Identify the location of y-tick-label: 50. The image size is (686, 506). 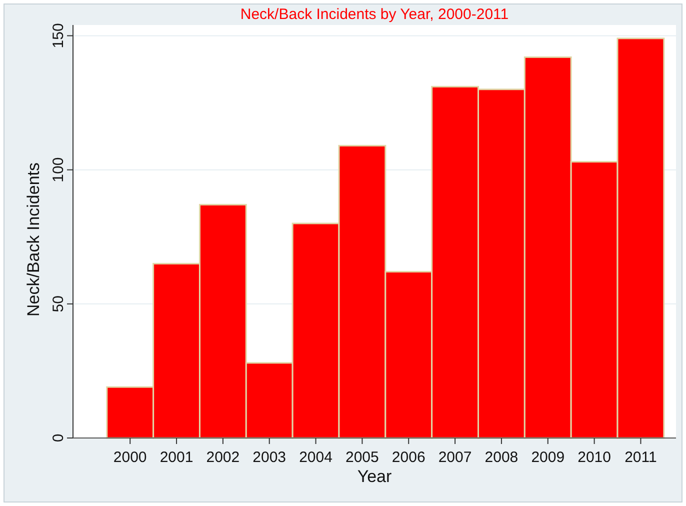
(58, 304).